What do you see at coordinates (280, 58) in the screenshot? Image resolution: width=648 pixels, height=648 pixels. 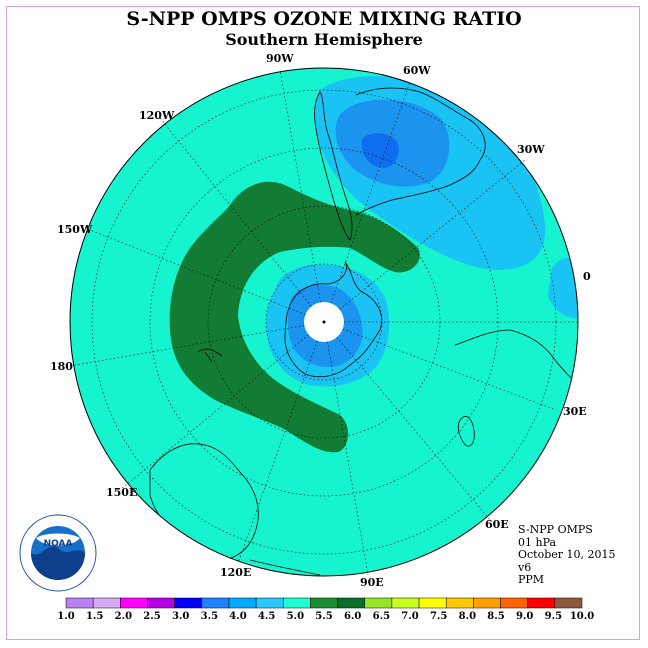 I see `lon-label-90w: 90W` at bounding box center [280, 58].